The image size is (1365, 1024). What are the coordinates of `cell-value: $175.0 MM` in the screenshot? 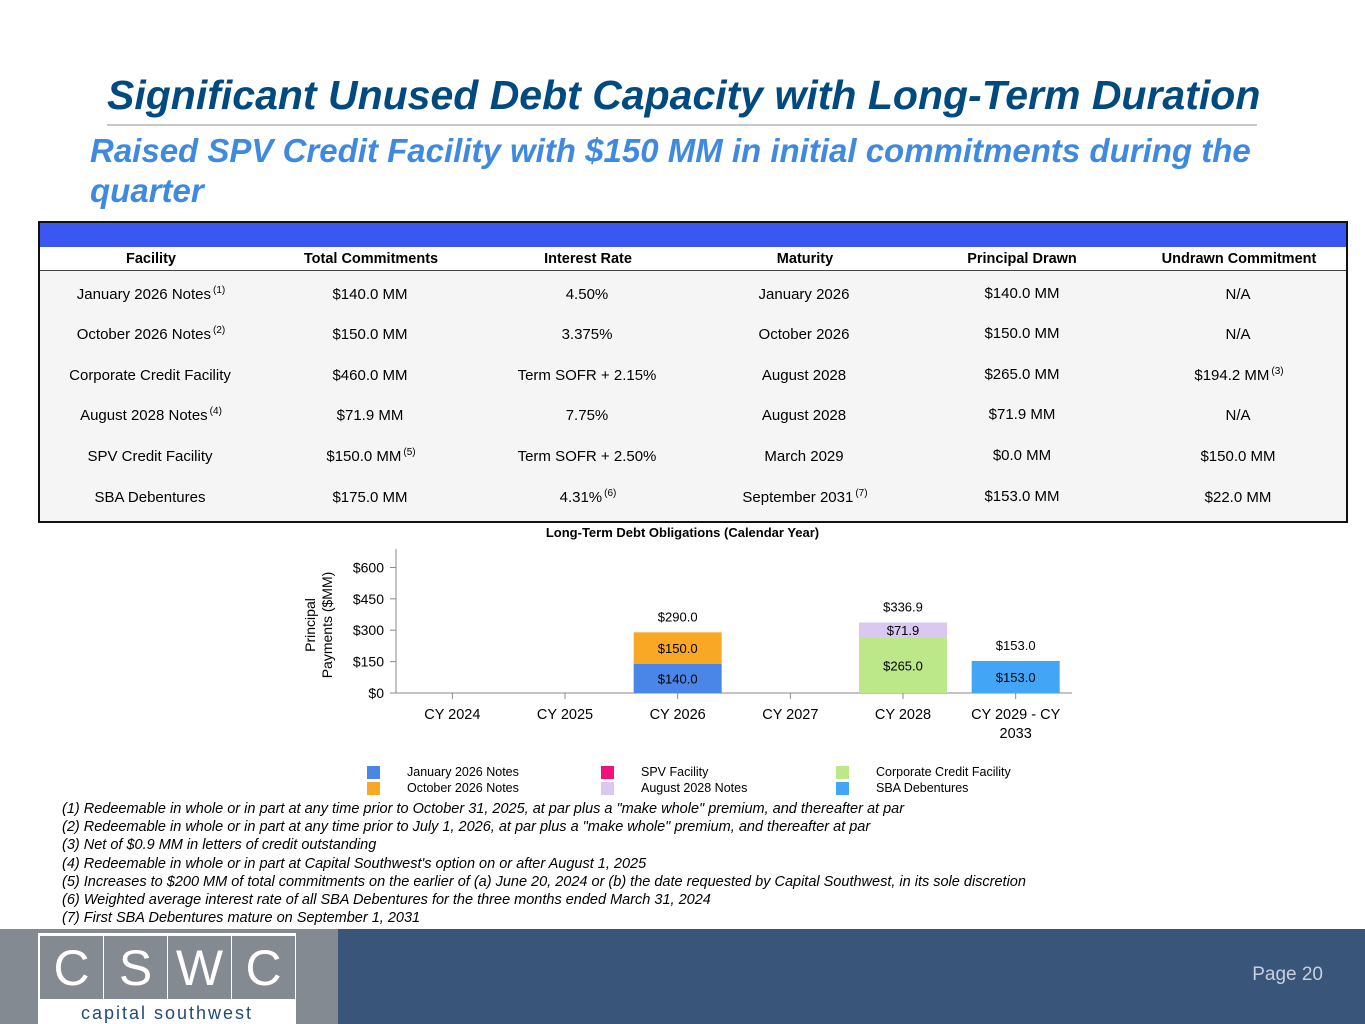 It's located at (370, 497).